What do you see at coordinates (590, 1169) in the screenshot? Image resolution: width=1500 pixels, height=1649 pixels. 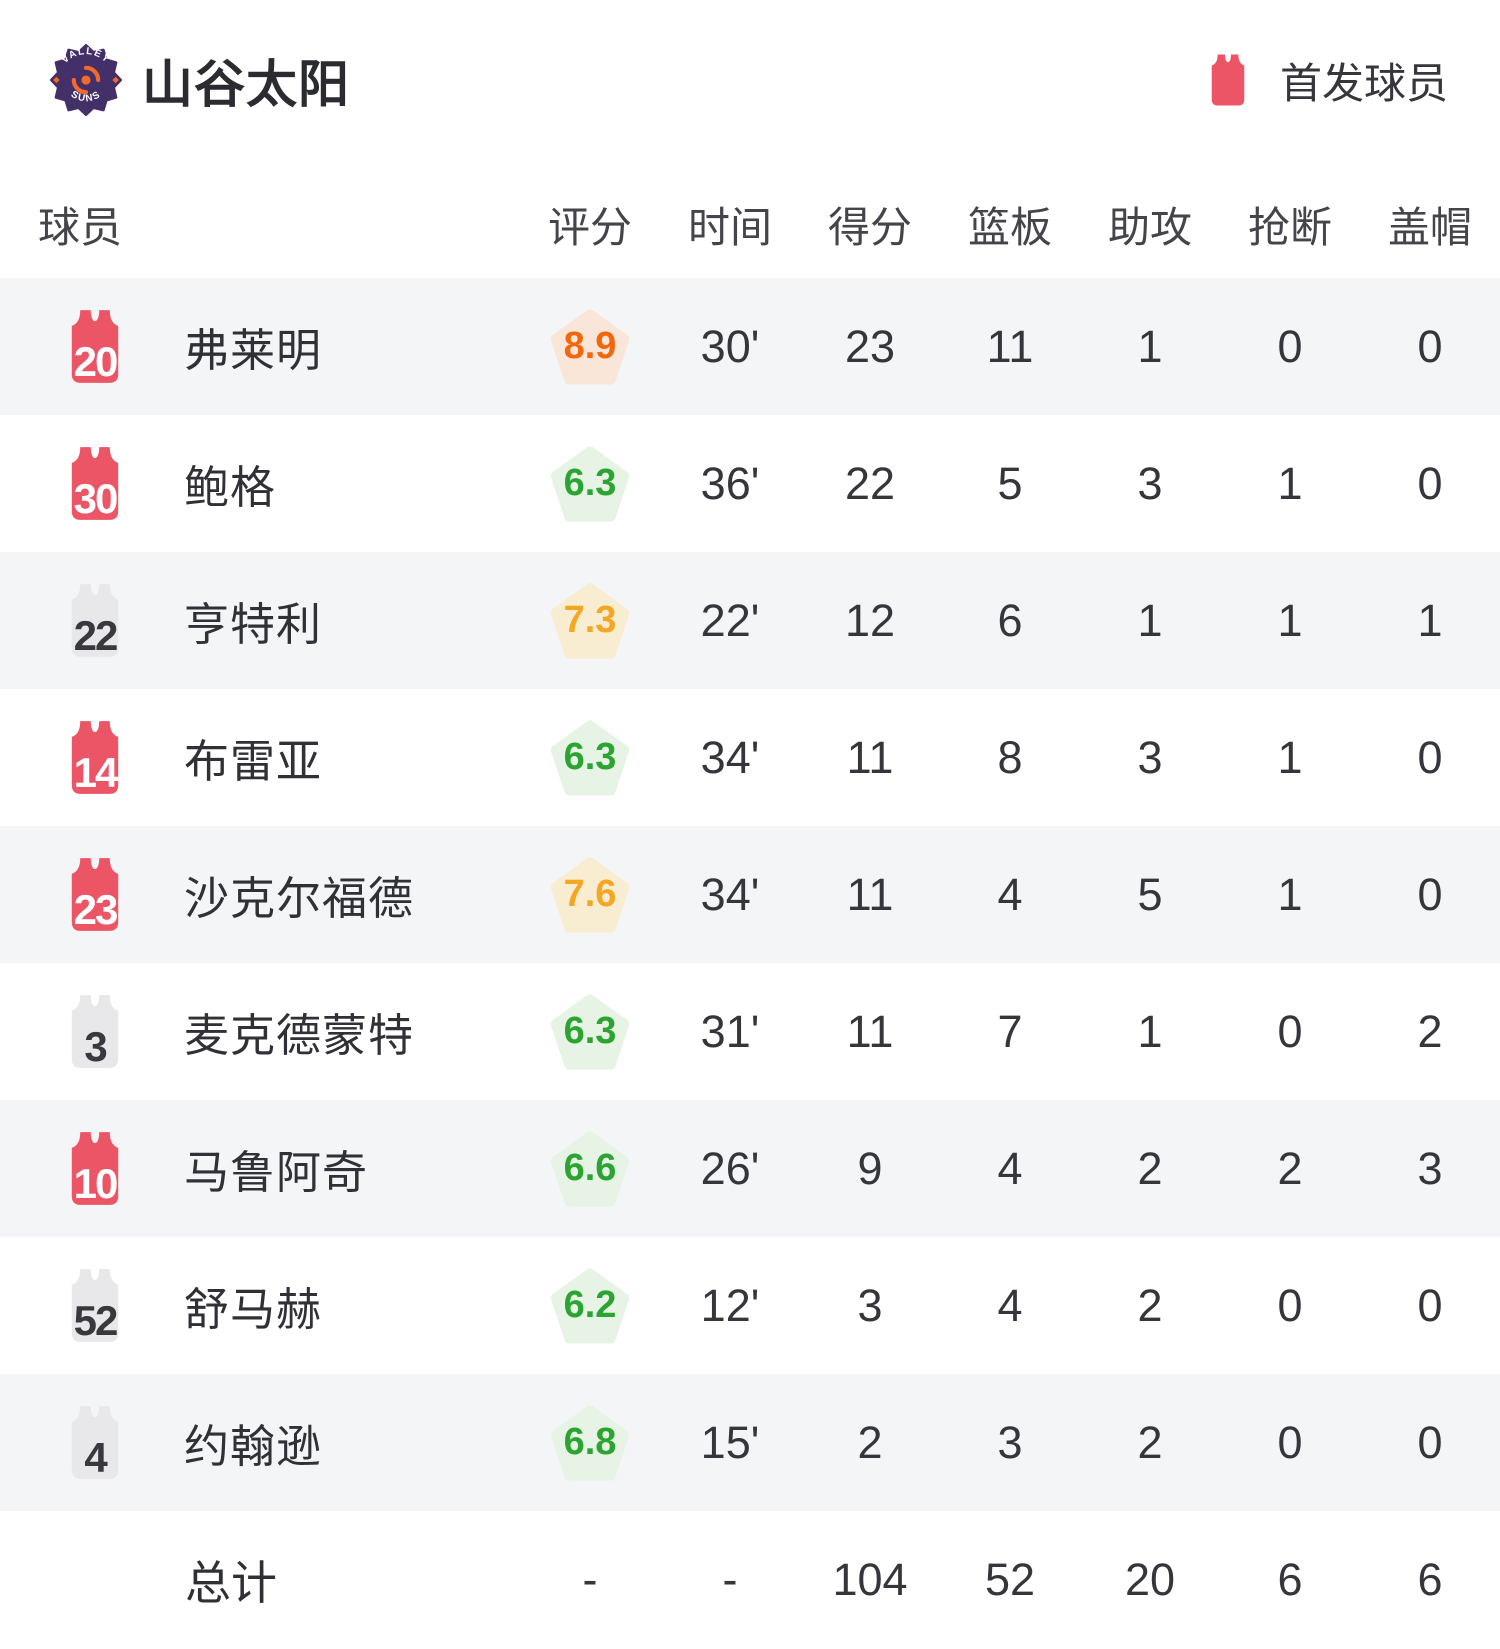 I see `rating-badge: 6.6` at bounding box center [590, 1169].